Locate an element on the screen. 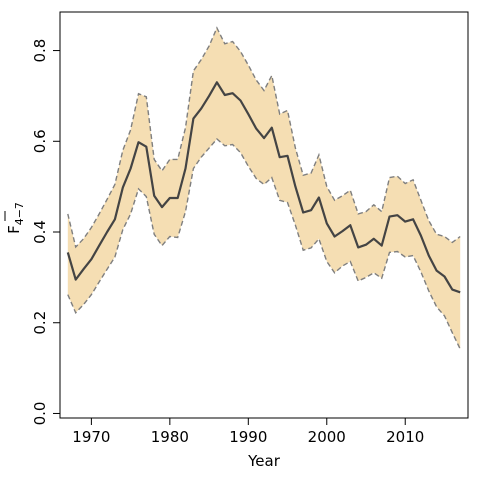 The height and width of the screenshot is (480, 480). x-tick-label: 1970 is located at coordinates (91, 437).